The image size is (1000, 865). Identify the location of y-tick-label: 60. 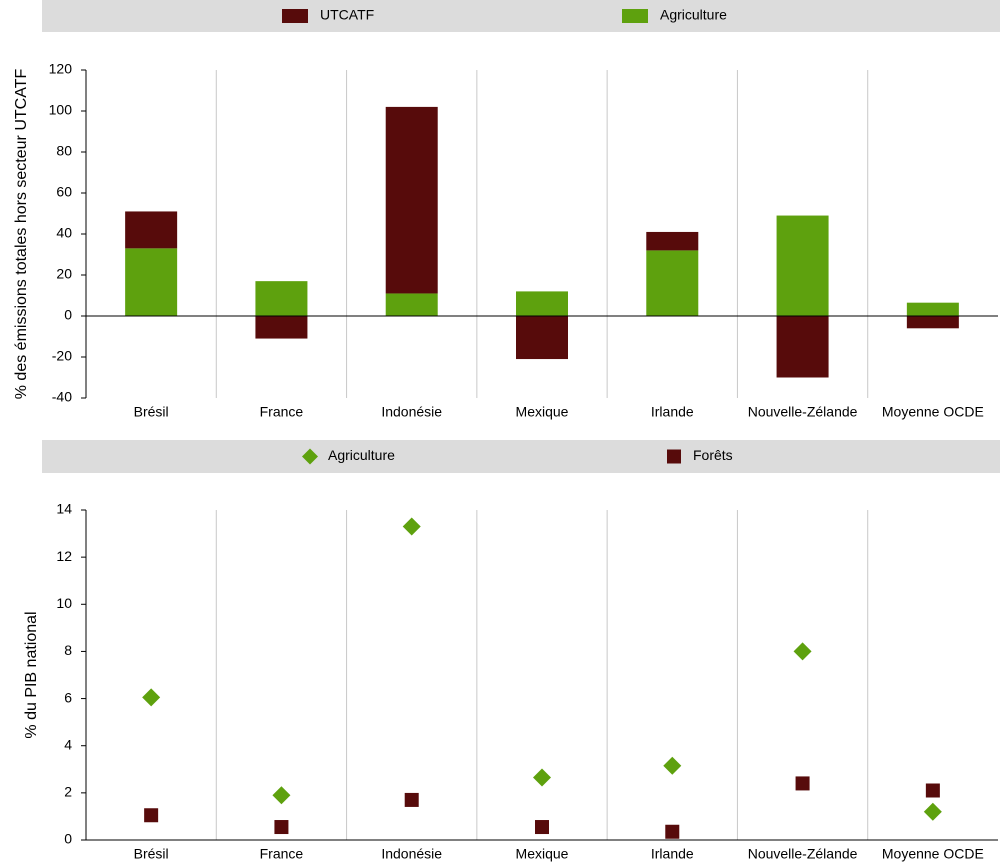
(64, 192).